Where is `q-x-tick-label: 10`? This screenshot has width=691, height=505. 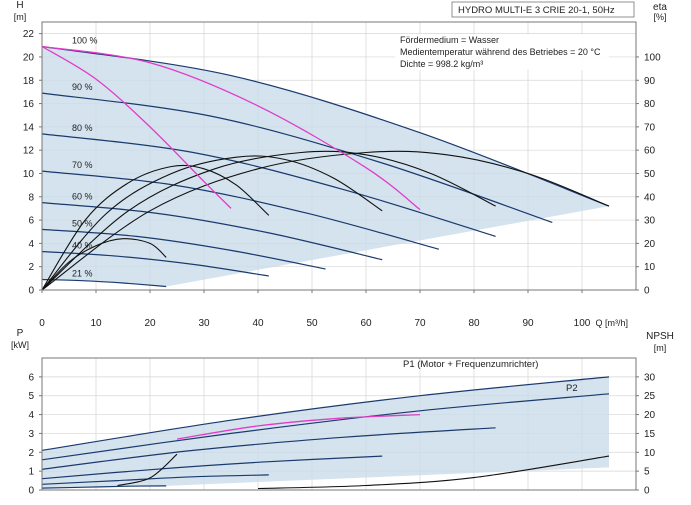
q-x-tick-label: 10 is located at coordinates (96, 323).